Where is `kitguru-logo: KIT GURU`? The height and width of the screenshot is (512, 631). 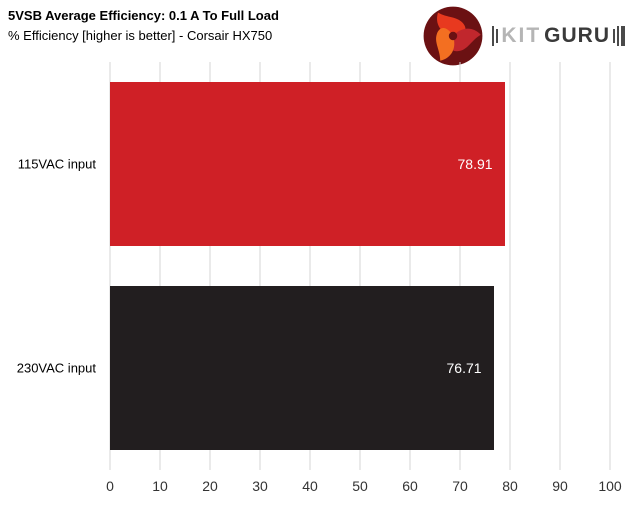 kitguru-logo: KIT GURU is located at coordinates (524, 36).